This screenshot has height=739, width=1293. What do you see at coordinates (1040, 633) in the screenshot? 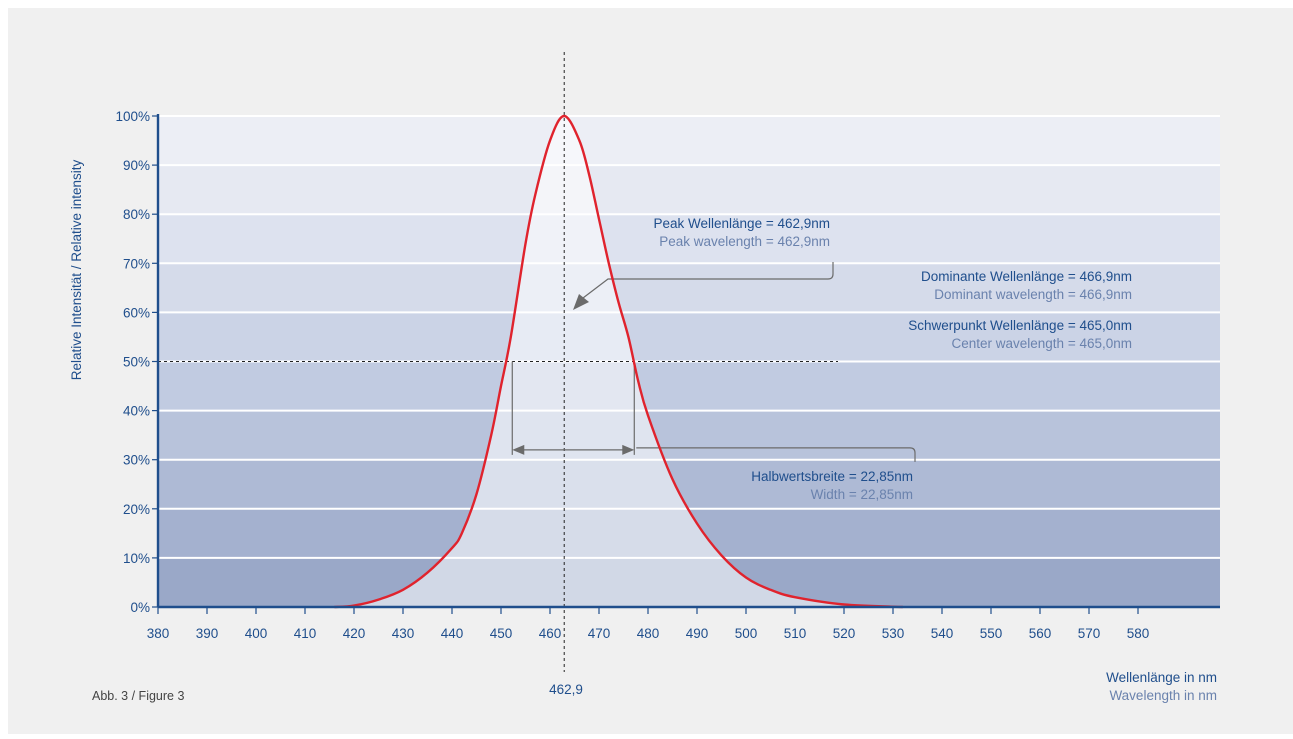
I see `x-tick-label-560: 560` at bounding box center [1040, 633].